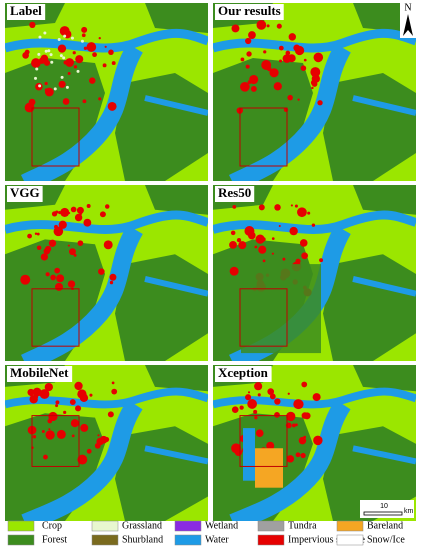 This screenshot has height=550, width=421. I want to click on legend-label: Water, so click(217, 539).